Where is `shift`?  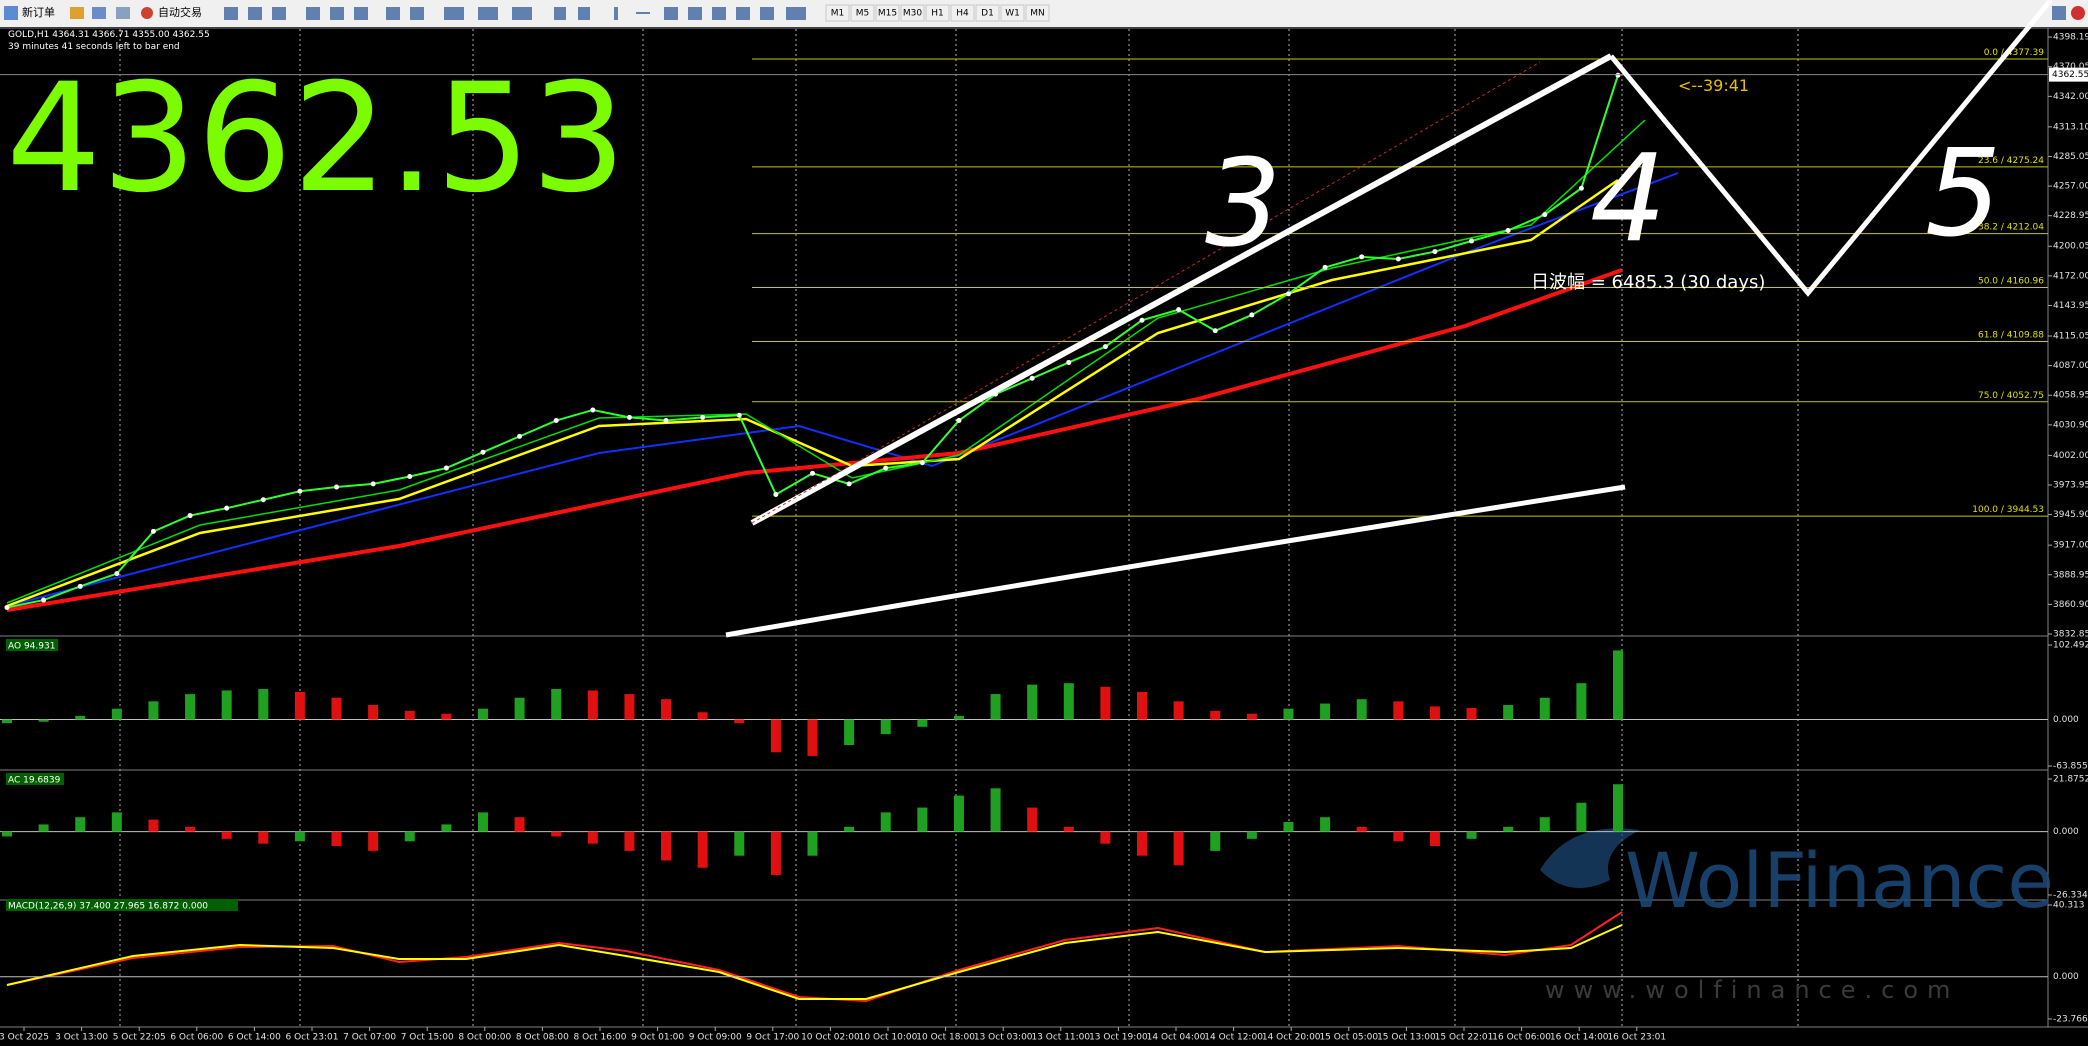
shift is located at coordinates (417, 13).